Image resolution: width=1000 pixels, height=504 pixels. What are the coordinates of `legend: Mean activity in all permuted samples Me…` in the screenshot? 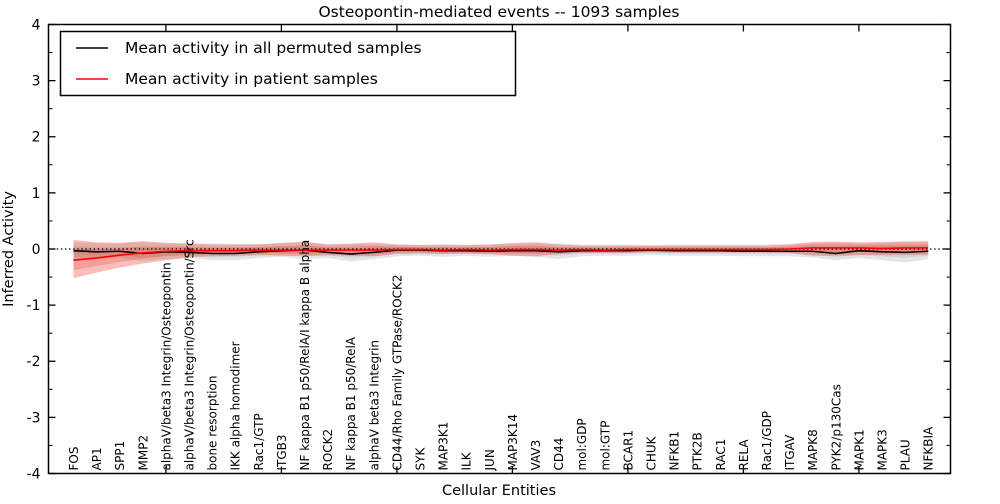 It's located at (288, 63).